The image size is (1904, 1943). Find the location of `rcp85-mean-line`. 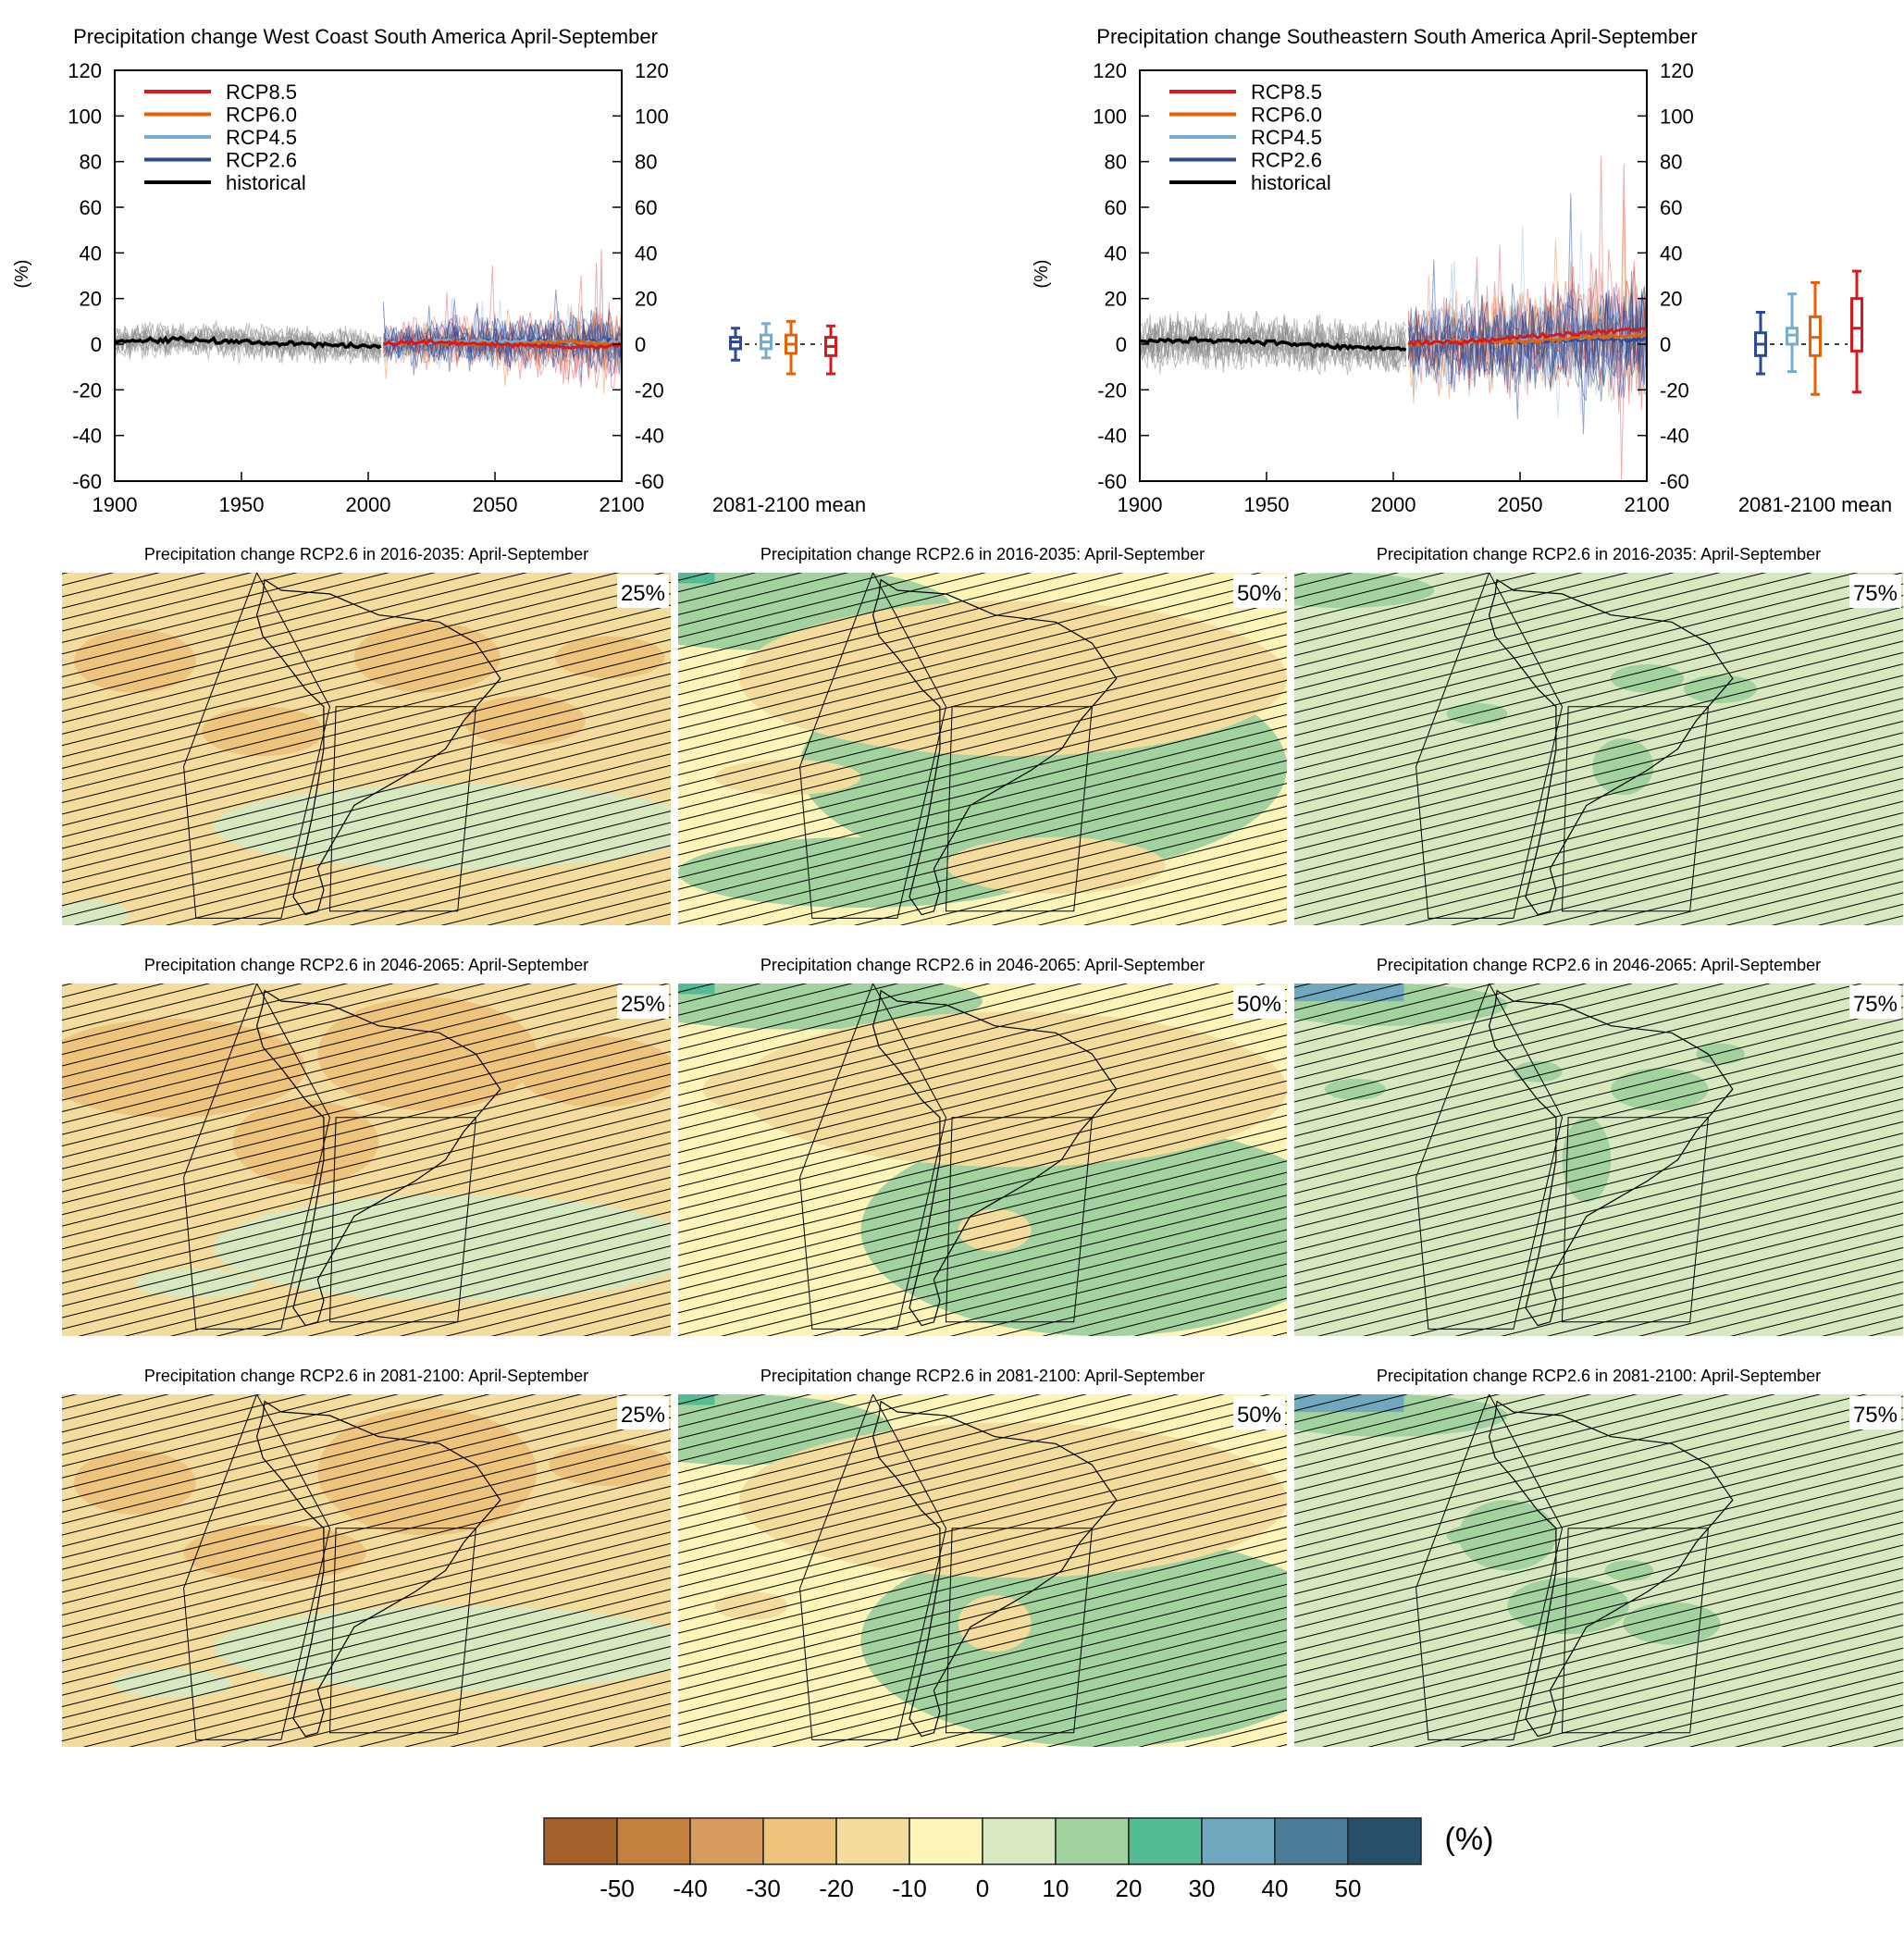

rcp85-mean-line is located at coordinates (503, 344).